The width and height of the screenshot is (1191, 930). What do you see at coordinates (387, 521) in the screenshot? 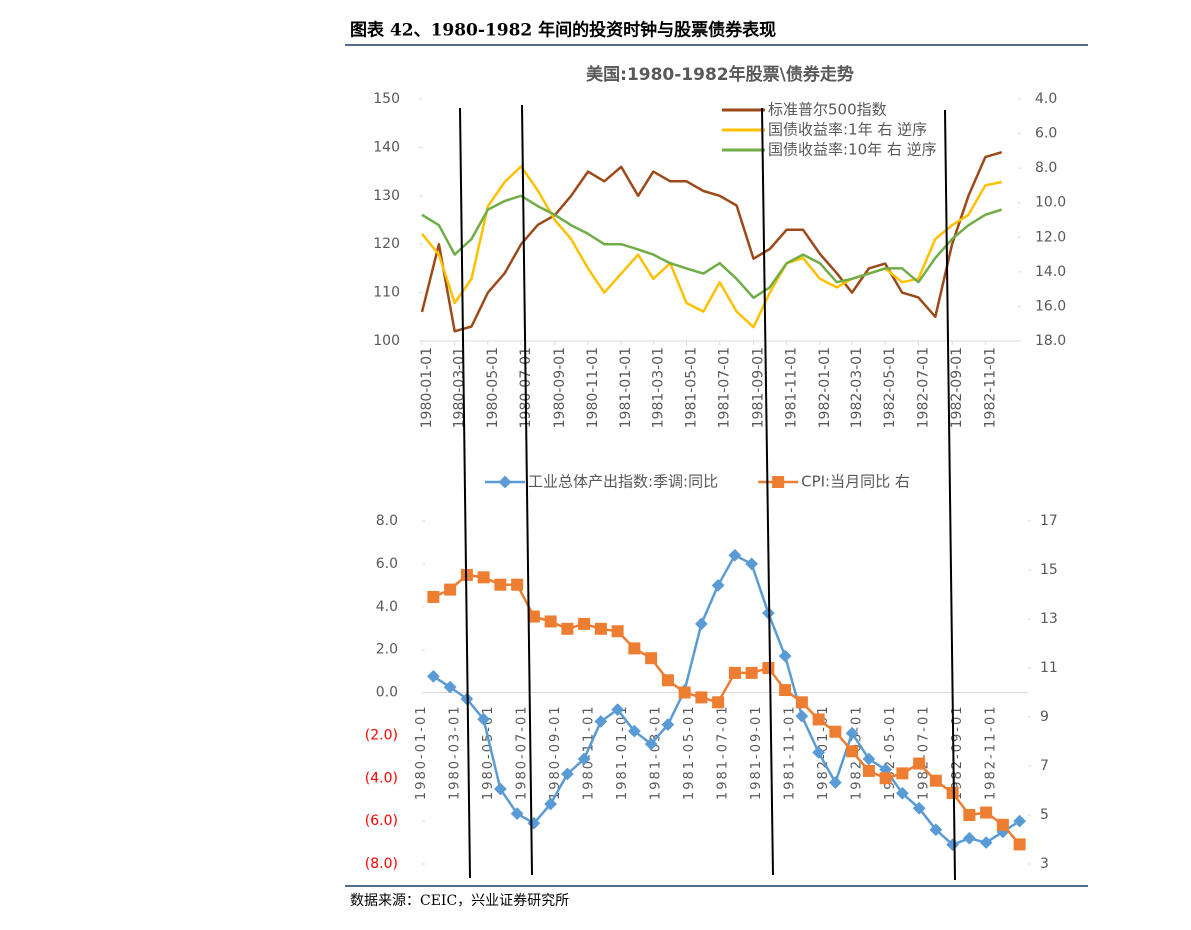
I see `y-tick-label: 8.0` at bounding box center [387, 521].